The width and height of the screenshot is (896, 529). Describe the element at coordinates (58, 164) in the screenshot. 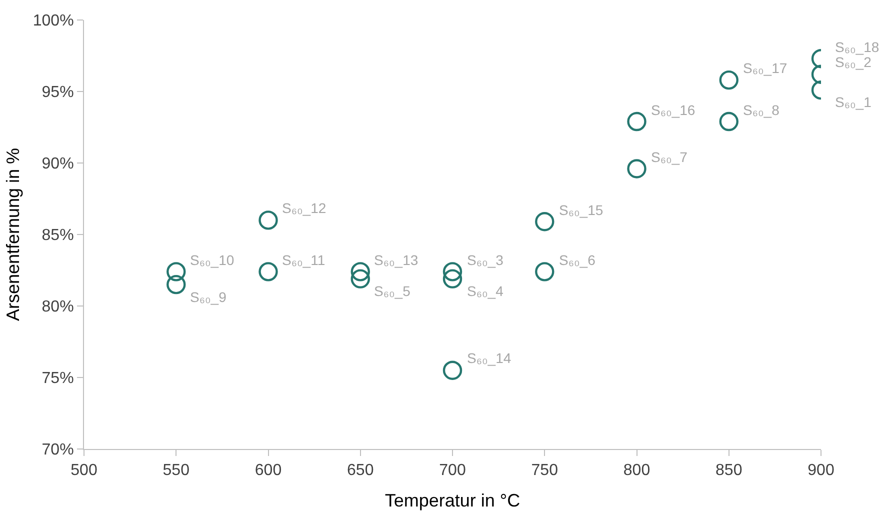

I see `y-tick-label: 90%` at that location.